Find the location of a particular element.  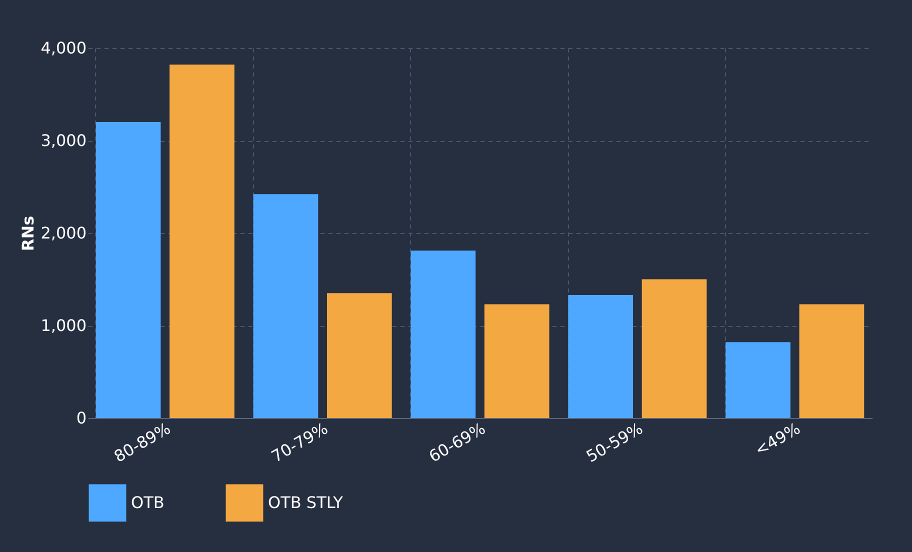

y-axis-title: RNs is located at coordinates (28, 234).